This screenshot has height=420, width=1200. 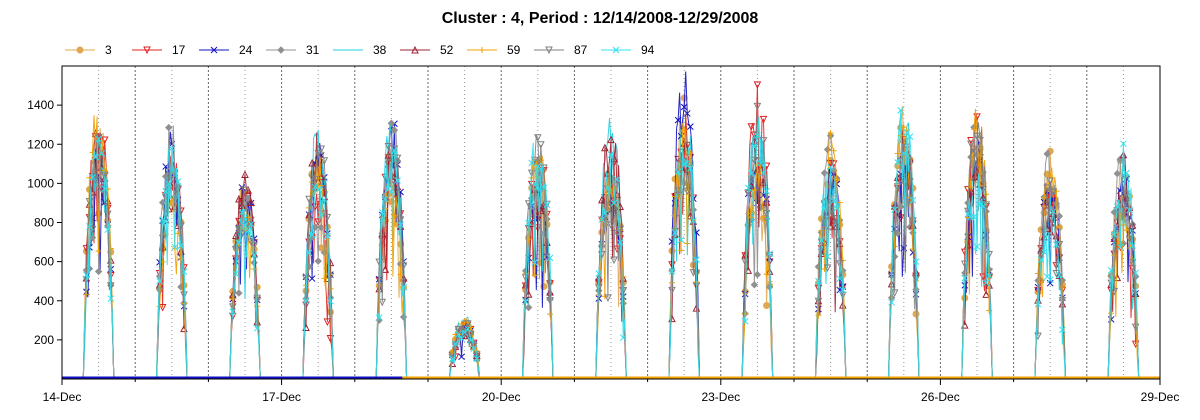 I want to click on legend-label-87: 87, so click(x=581, y=50).